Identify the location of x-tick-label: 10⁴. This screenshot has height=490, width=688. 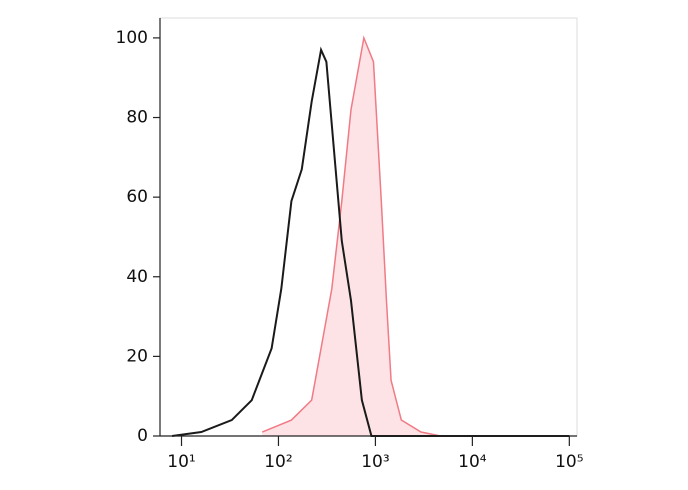
(472, 462).